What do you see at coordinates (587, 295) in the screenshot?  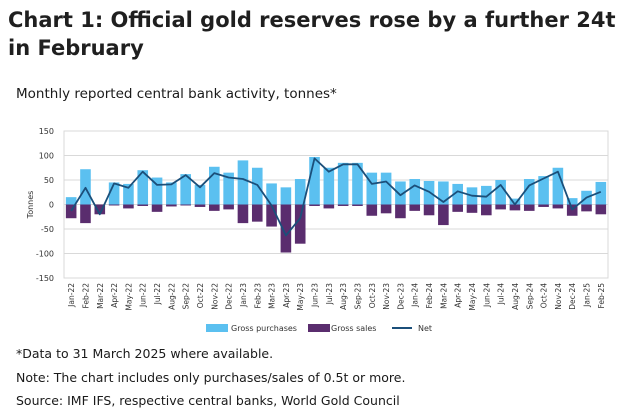 I see `x-tick-label: Jan-25` at bounding box center [587, 295].